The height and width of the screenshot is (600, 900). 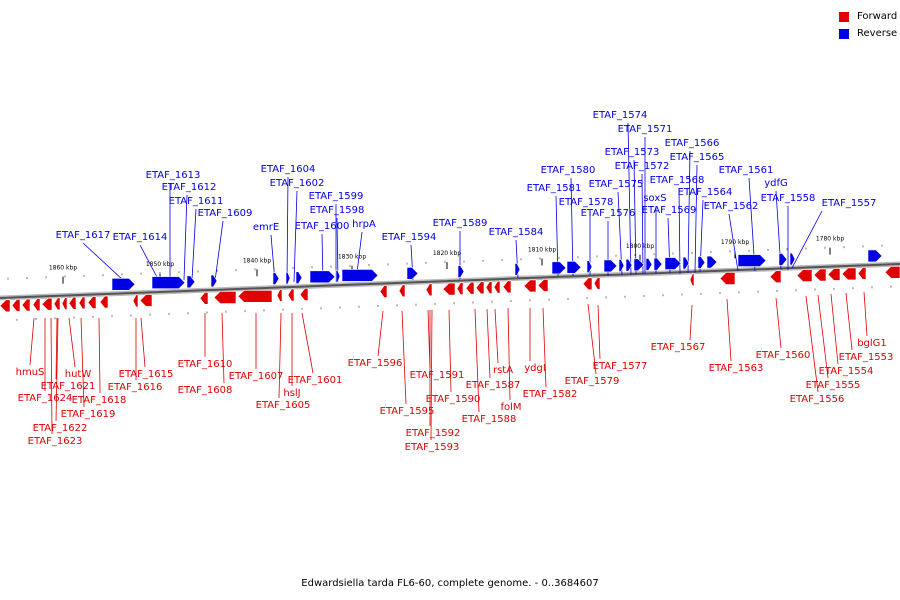 What do you see at coordinates (830, 239) in the screenshot?
I see `scale-tick-label: 1780 kbp` at bounding box center [830, 239].